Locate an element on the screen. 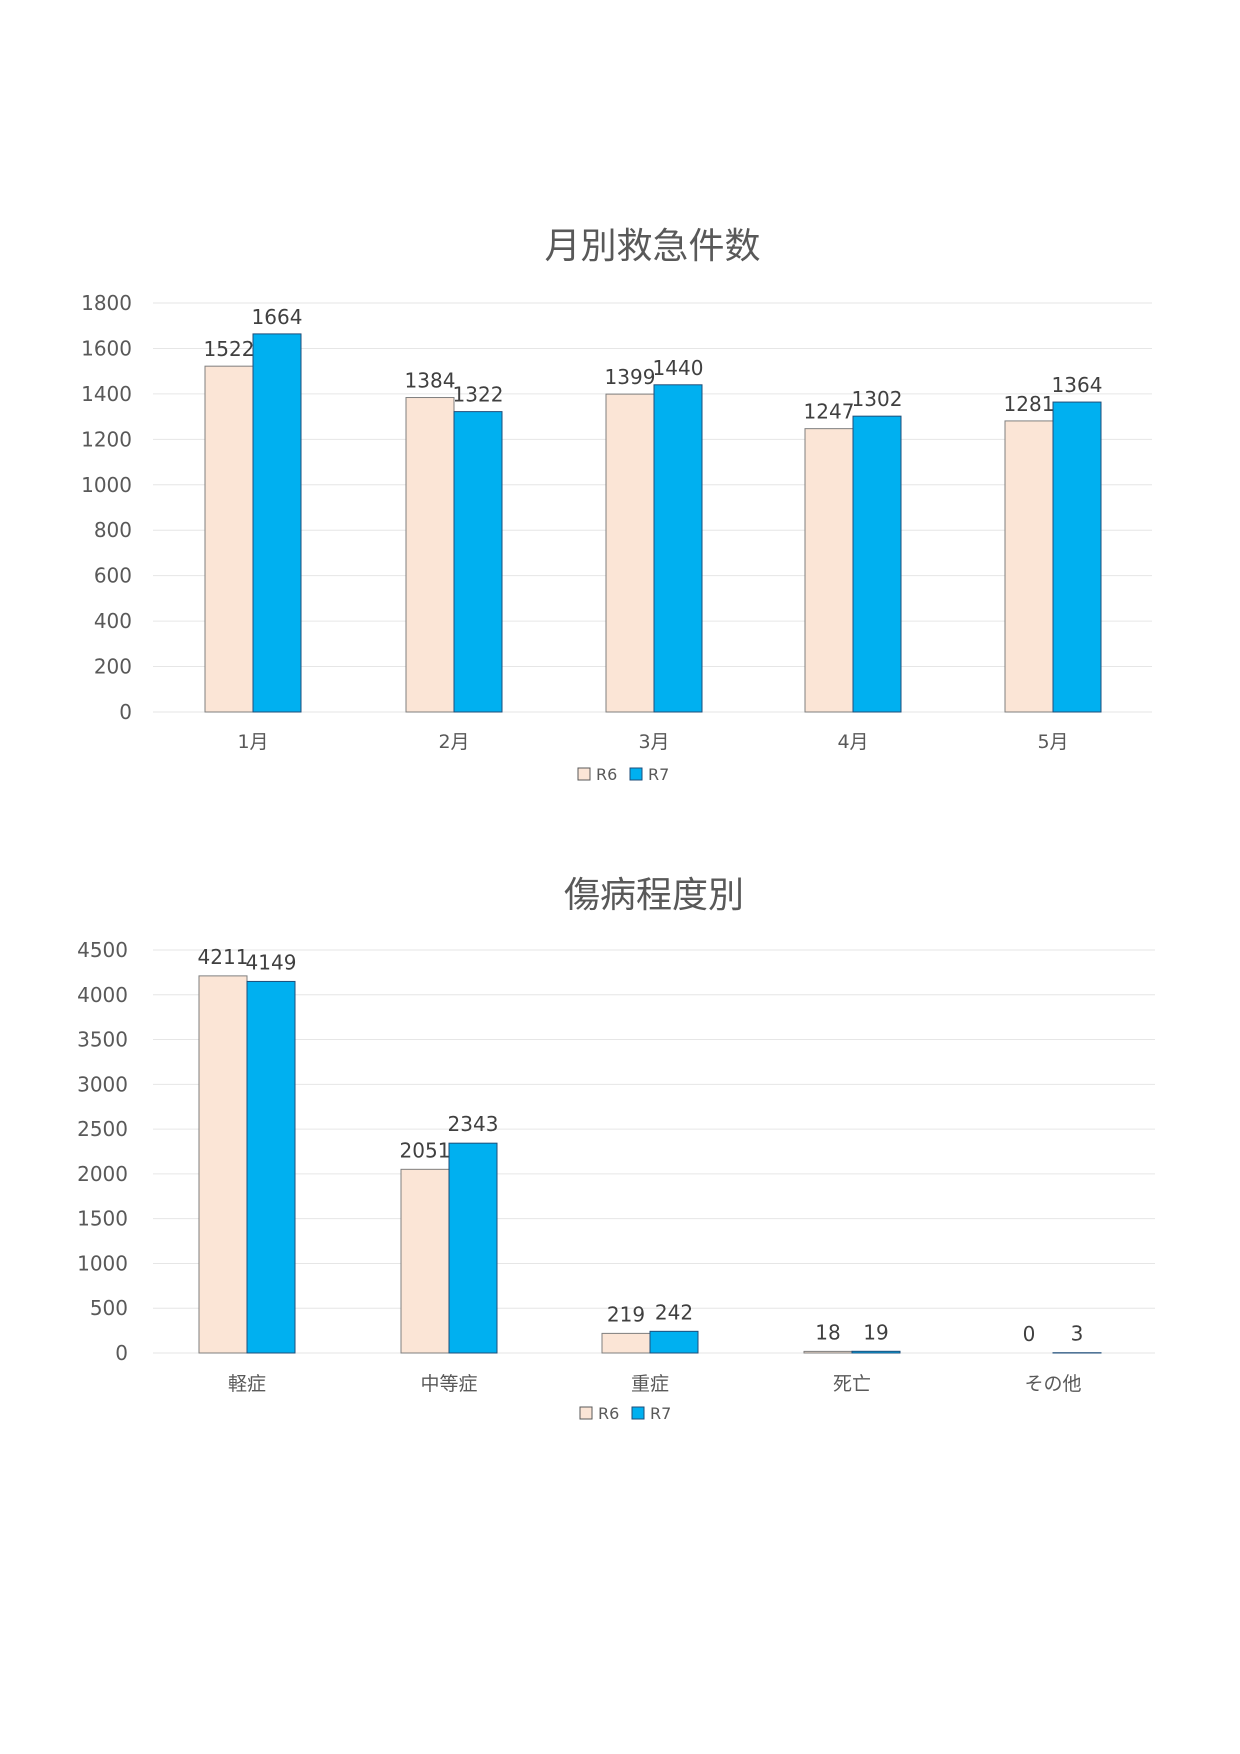  chart1-y-tick-label: 600 is located at coordinates (113, 576).